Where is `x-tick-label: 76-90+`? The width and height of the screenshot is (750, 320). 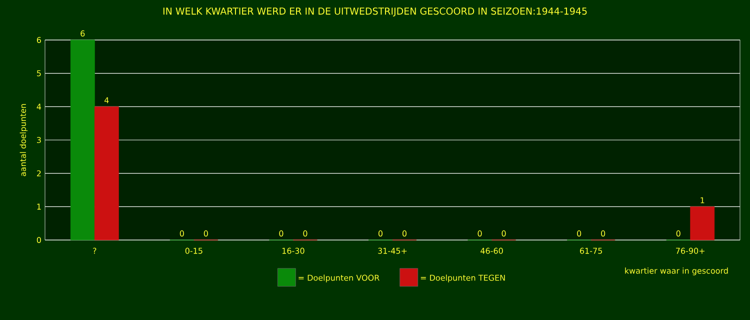
x-tick-label: 76-90+ is located at coordinates (690, 251).